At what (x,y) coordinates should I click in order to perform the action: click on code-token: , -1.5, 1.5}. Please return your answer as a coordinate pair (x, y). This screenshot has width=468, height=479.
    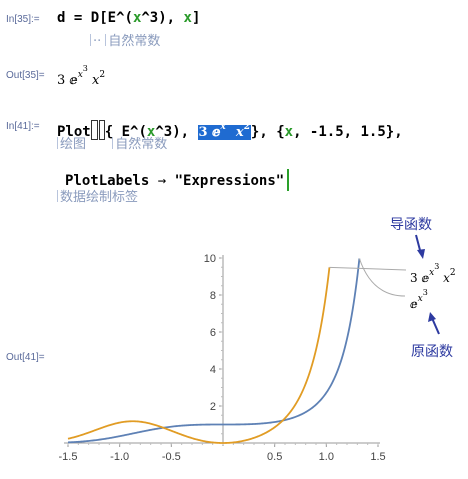
    Looking at the image, I should click on (344, 132).